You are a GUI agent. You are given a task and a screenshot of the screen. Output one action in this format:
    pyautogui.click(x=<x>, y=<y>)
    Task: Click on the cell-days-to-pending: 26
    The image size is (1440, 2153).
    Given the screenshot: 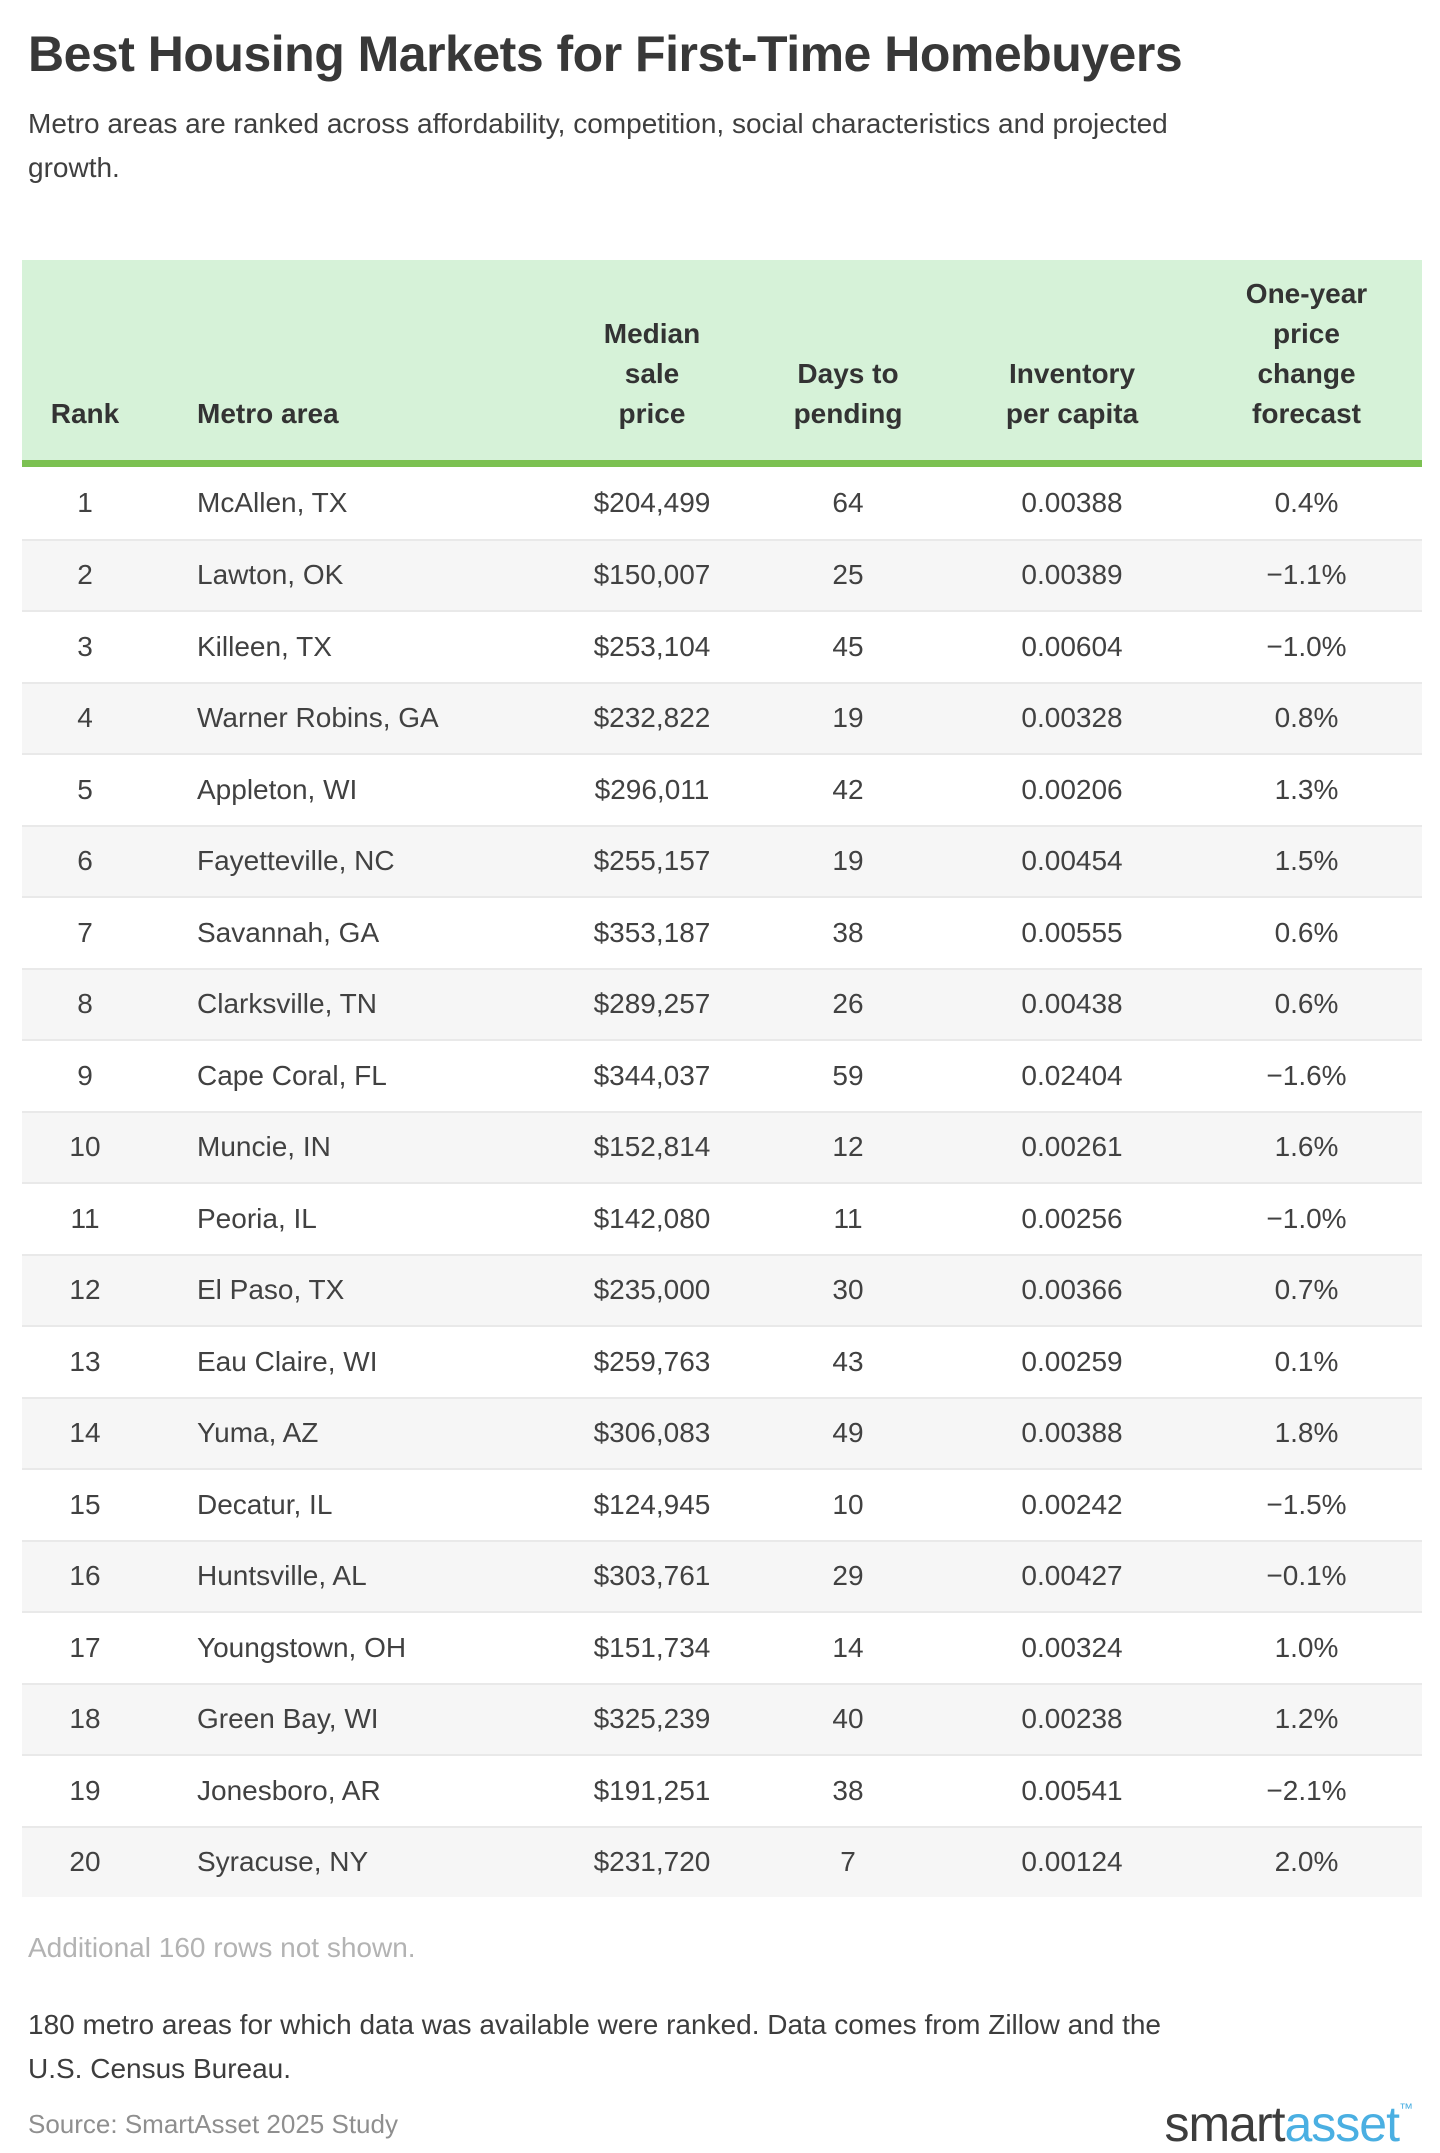 What is the action you would take?
    pyautogui.click(x=848, y=1004)
    